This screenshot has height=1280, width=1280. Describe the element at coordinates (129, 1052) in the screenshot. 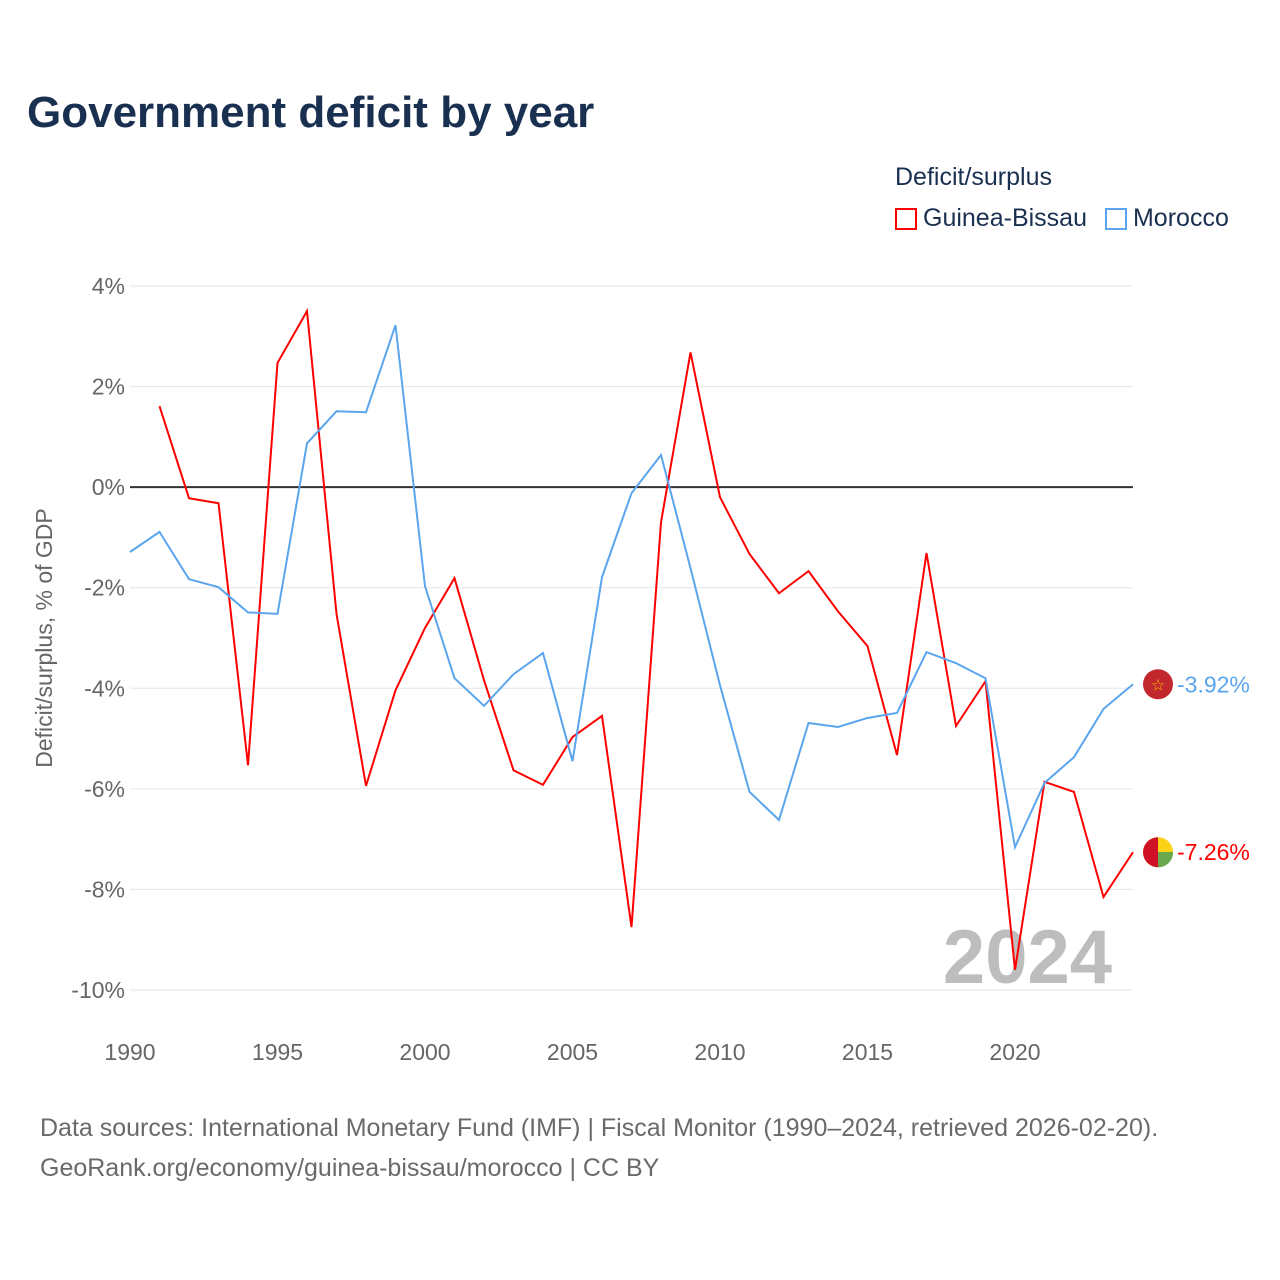

I see `x-tick-label: 1990` at that location.